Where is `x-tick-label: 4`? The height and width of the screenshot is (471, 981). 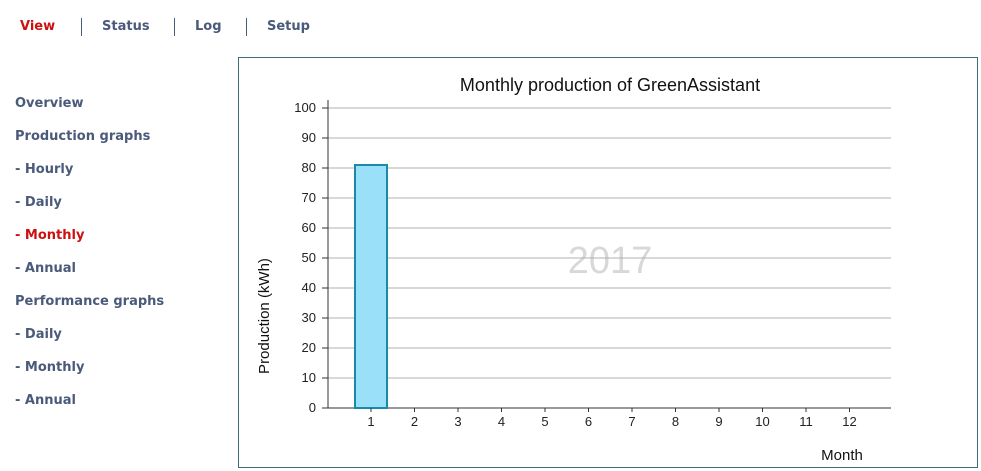
x-tick-label: 4 is located at coordinates (501, 421).